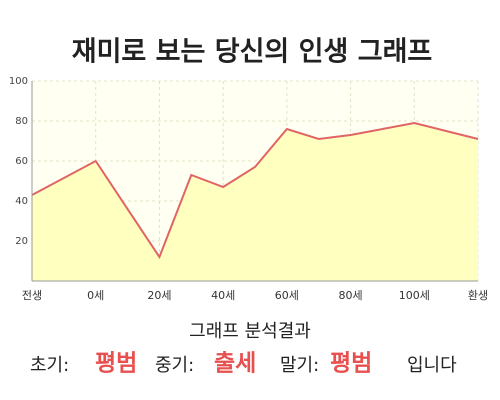 The width and height of the screenshot is (500, 400). What do you see at coordinates (252, 52) in the screenshot?
I see `chart-title: 재미로 보는 당신의 인생 그래프` at bounding box center [252, 52].